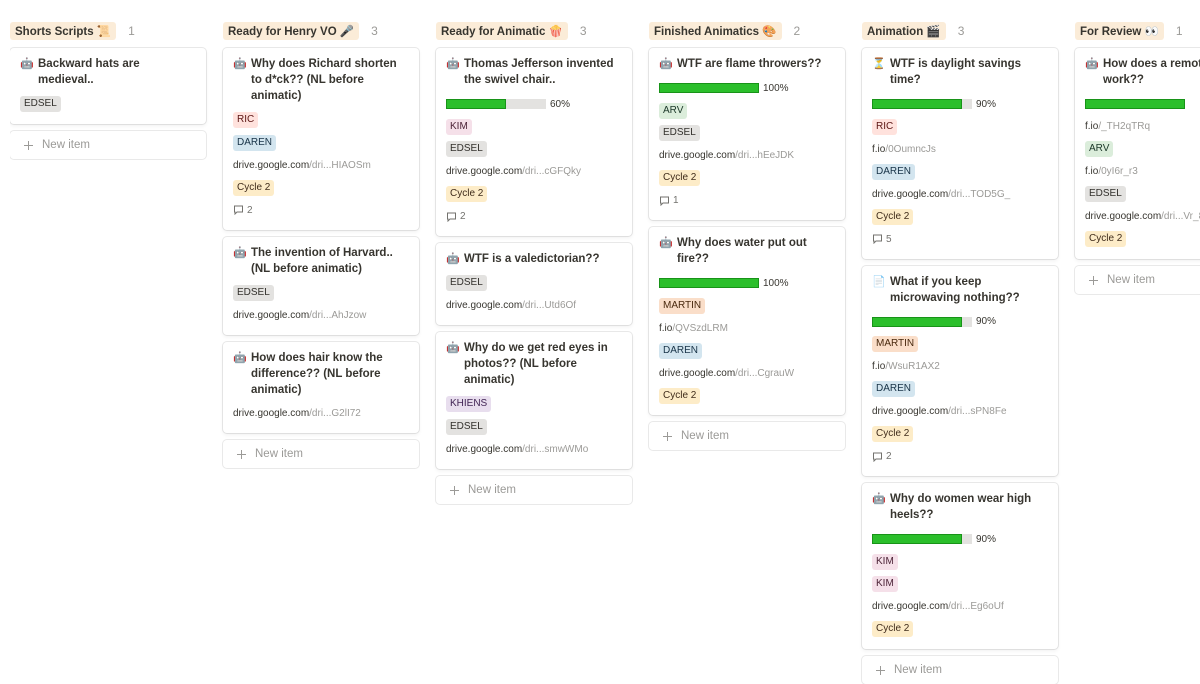 The image size is (1200, 684). I want to click on property, so click(1142, 104).